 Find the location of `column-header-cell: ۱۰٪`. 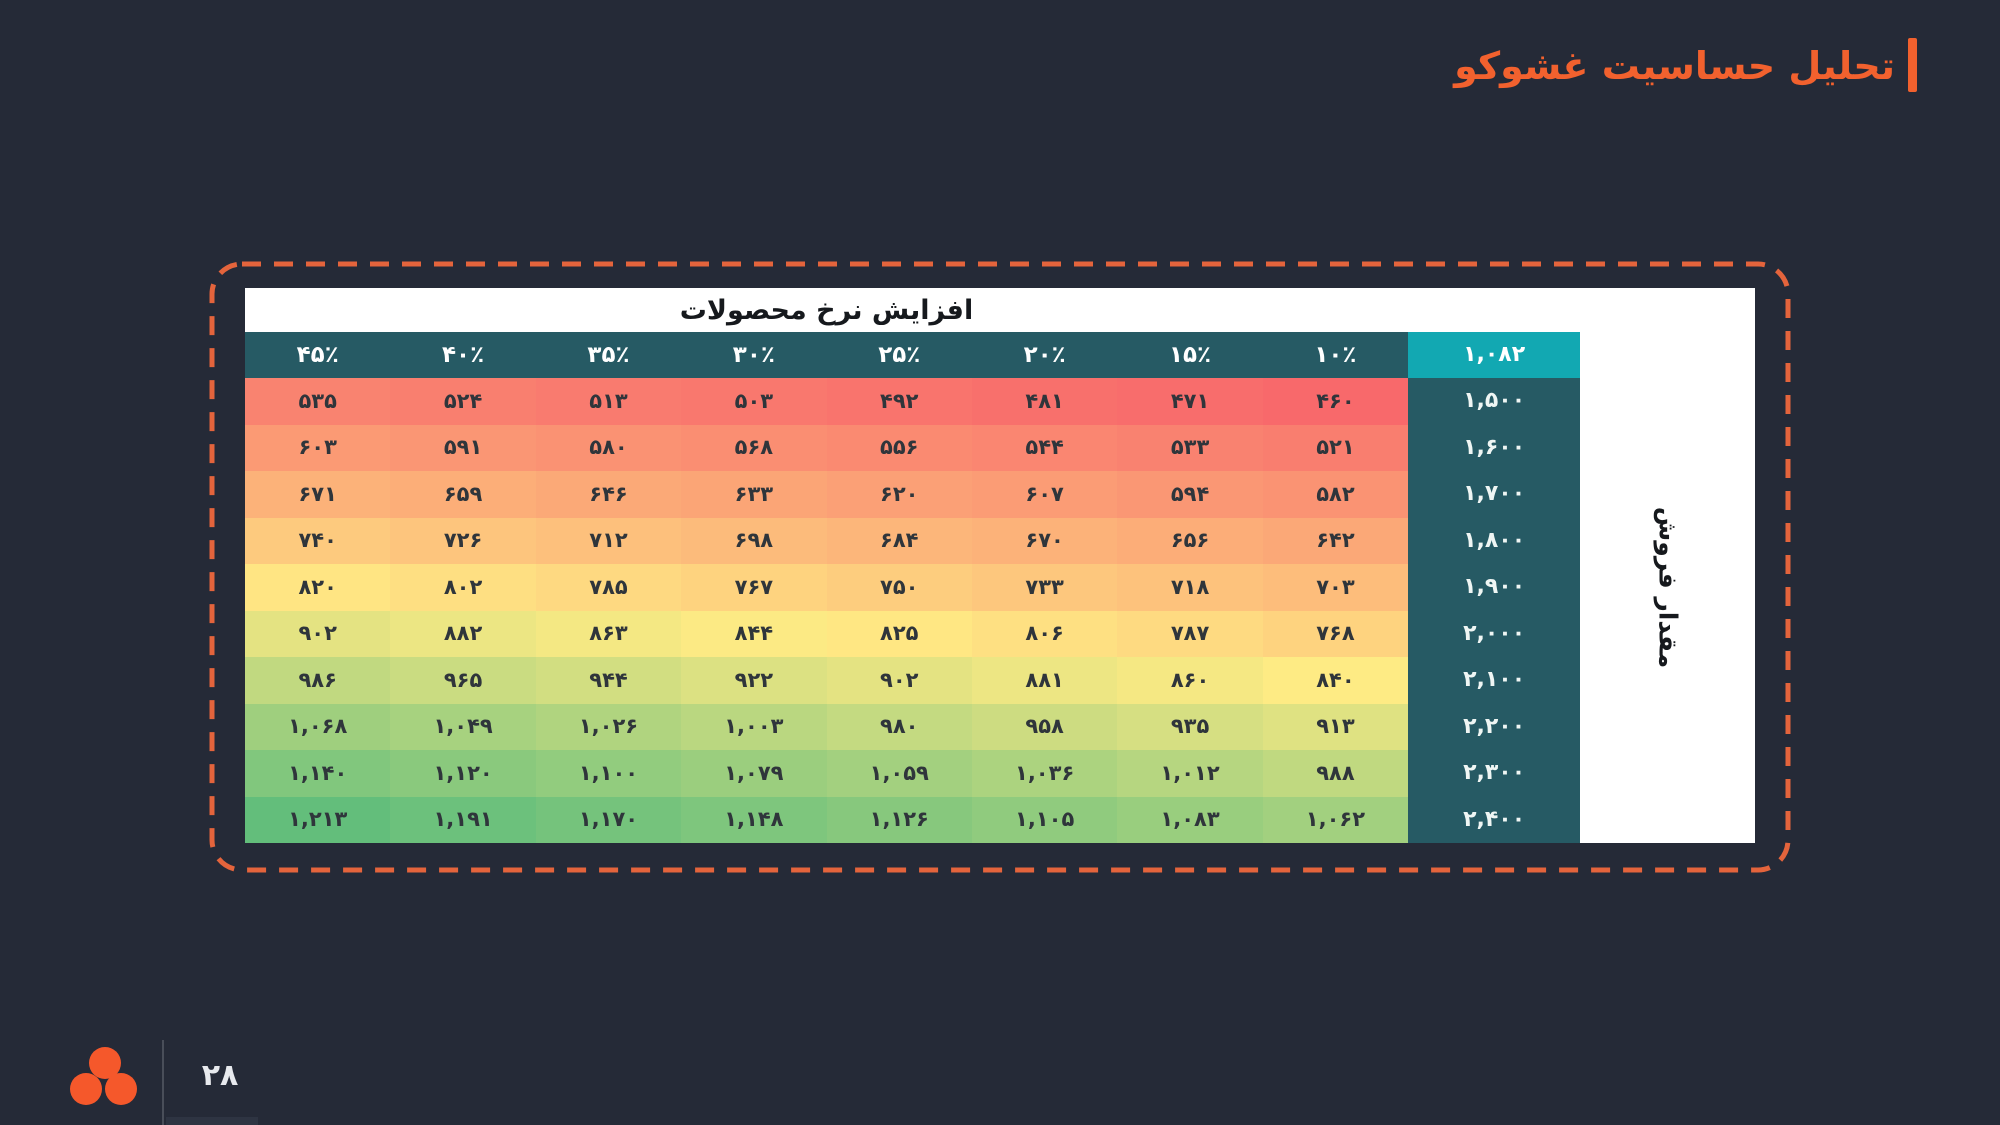

column-header-cell: ۱۰٪ is located at coordinates (1335, 355).